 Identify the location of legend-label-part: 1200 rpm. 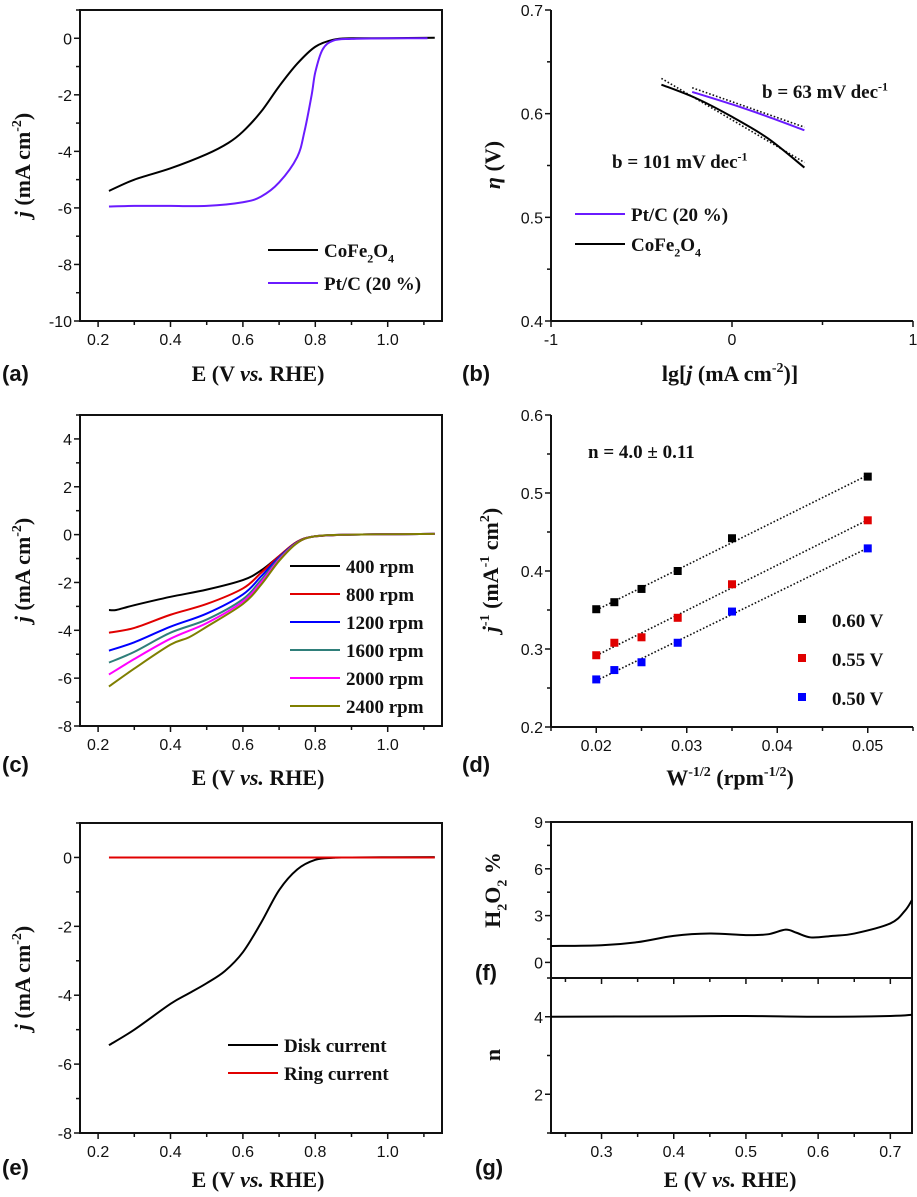
(385, 623).